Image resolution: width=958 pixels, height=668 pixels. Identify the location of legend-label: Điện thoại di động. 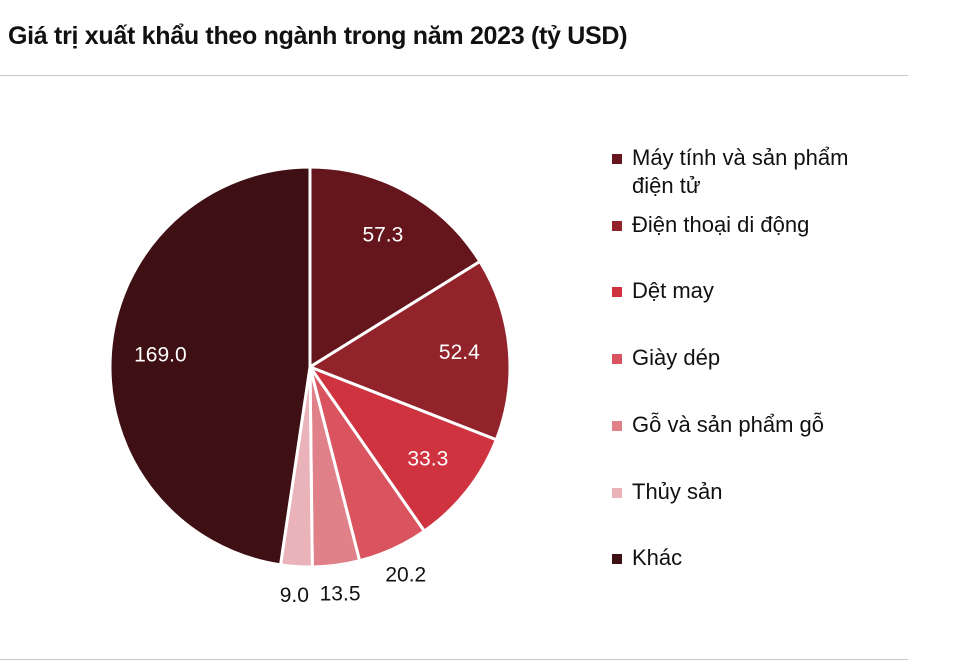
(721, 224).